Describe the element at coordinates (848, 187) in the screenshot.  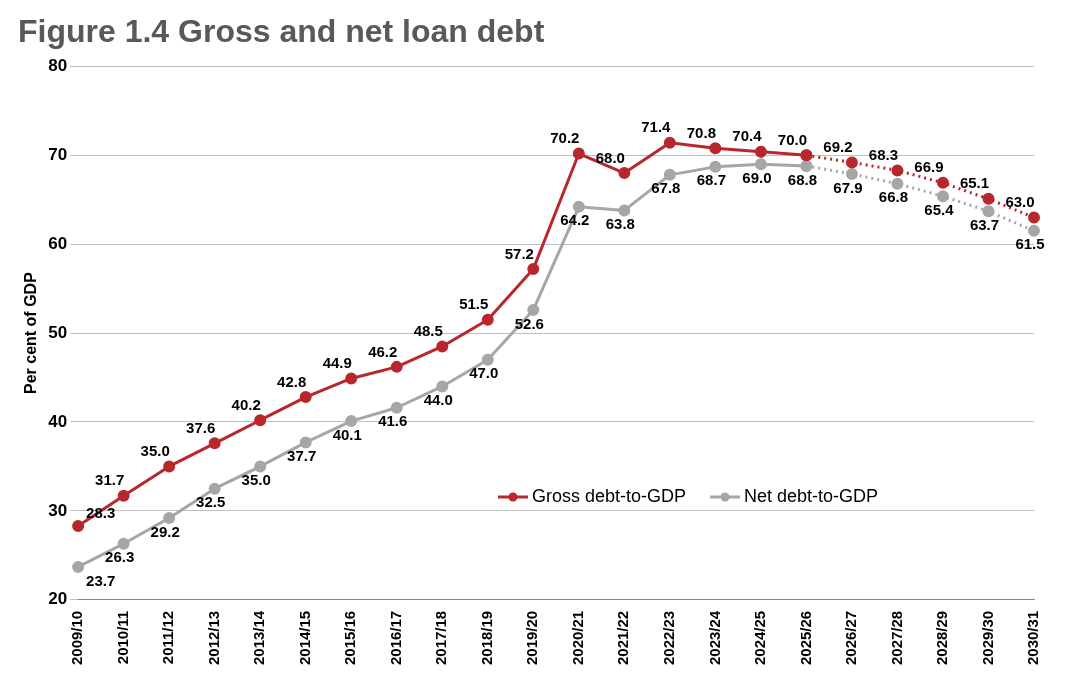
I see `data-label: 67.9` at that location.